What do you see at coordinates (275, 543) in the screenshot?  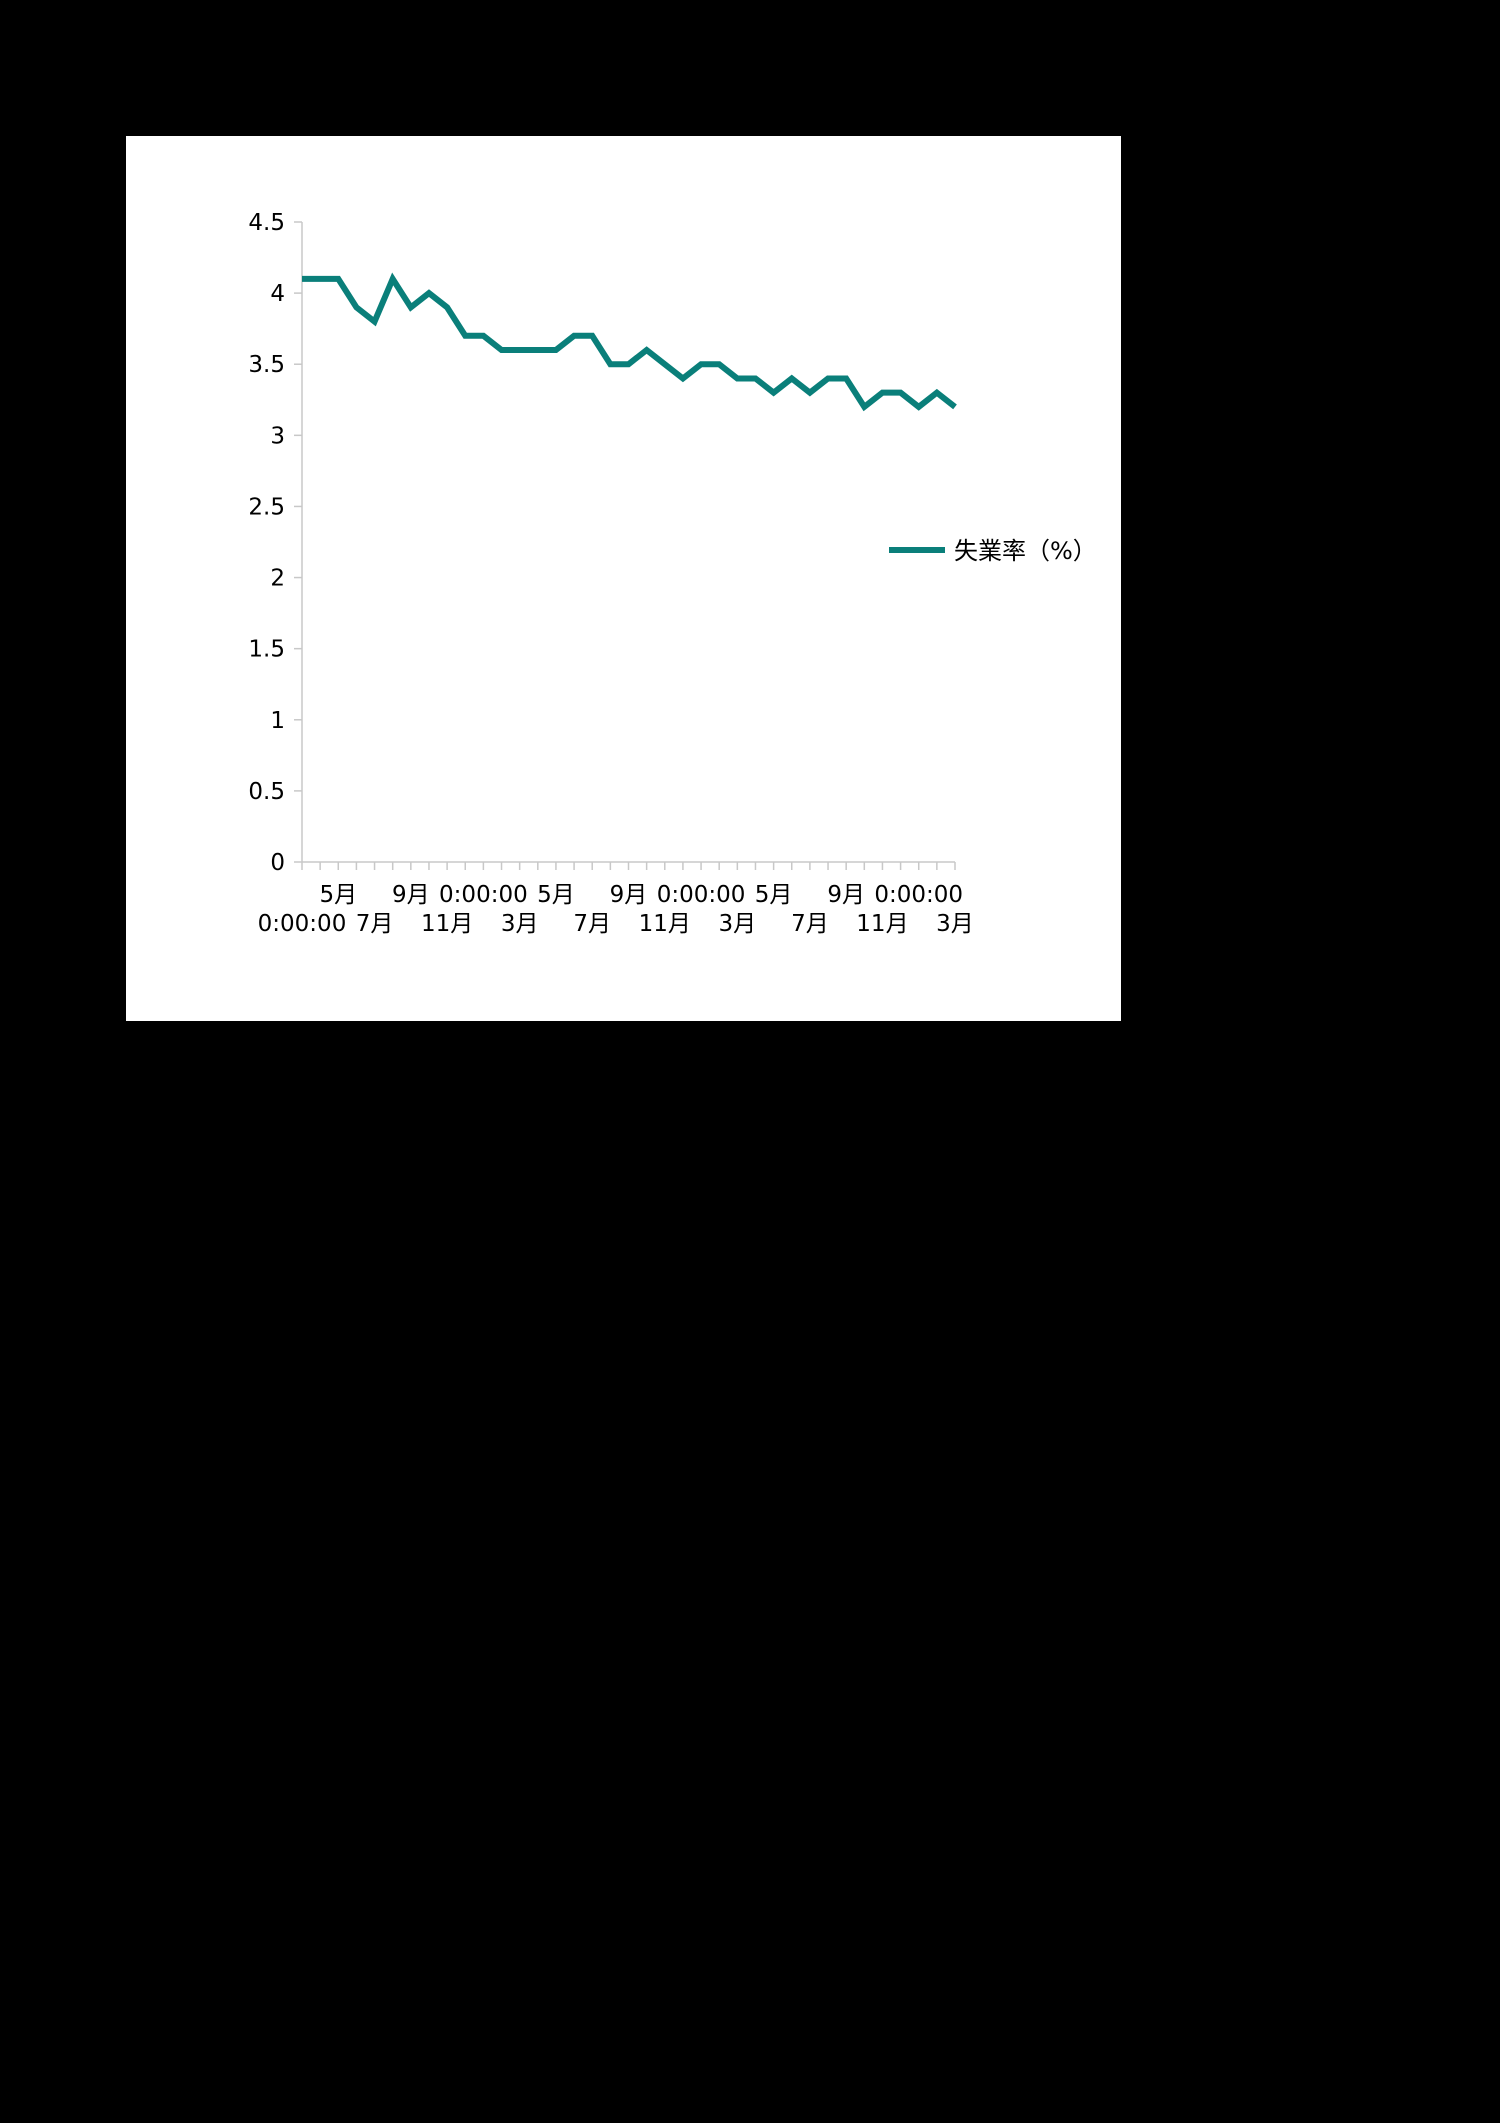 I see `y-axis: 0 0.5 1 1.5 2 2.5 3 3.5 4 4.5` at bounding box center [275, 543].